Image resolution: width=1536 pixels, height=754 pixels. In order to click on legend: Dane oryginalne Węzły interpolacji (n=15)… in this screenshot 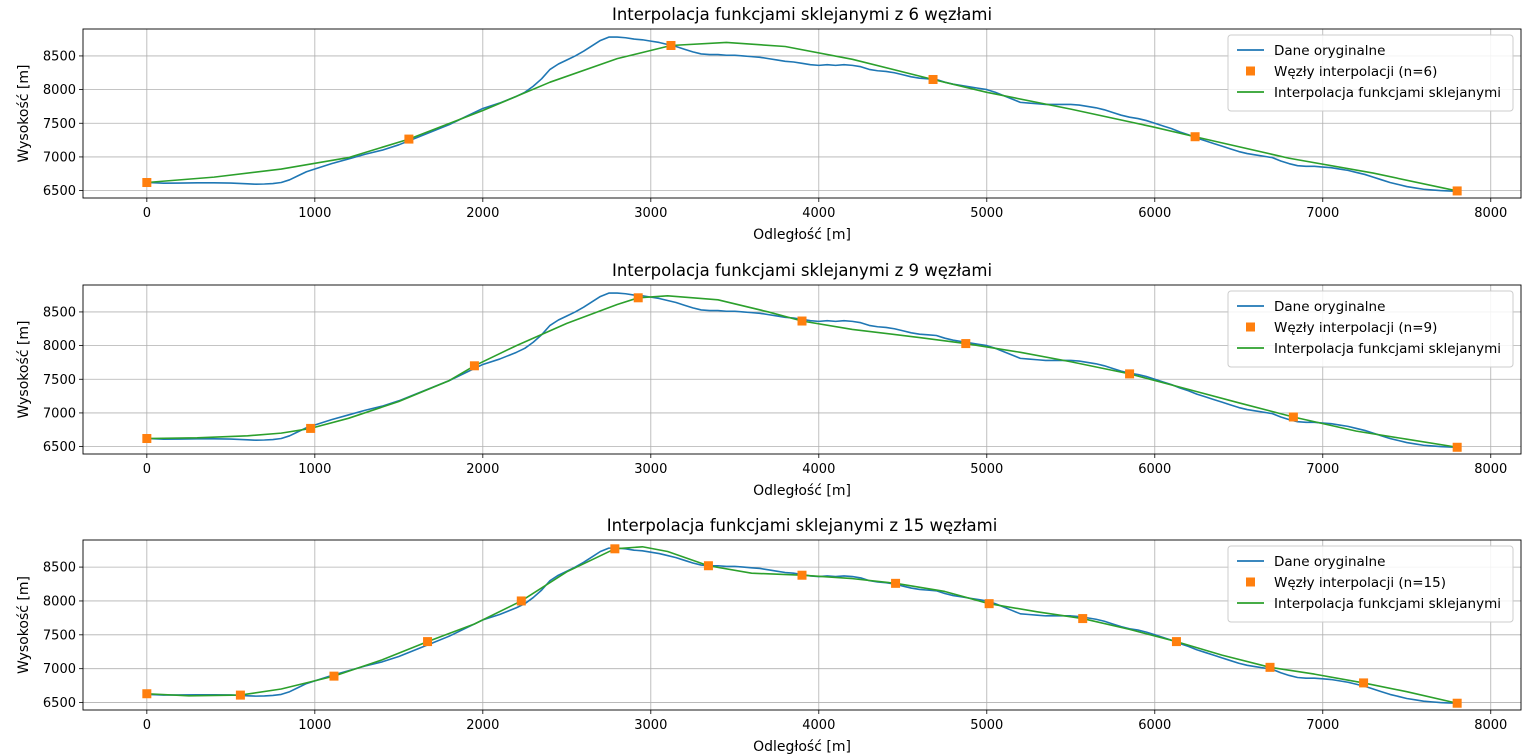, I will do `click(1370, 584)`.